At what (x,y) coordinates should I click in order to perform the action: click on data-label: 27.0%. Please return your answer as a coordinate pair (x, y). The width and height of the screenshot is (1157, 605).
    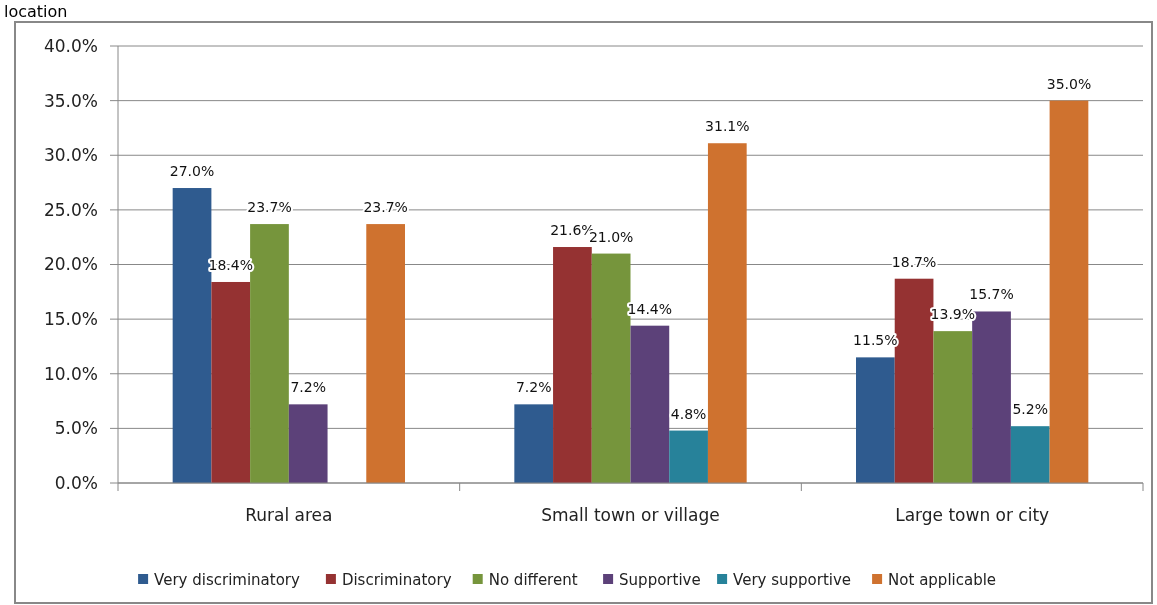
    Looking at the image, I should click on (192, 171).